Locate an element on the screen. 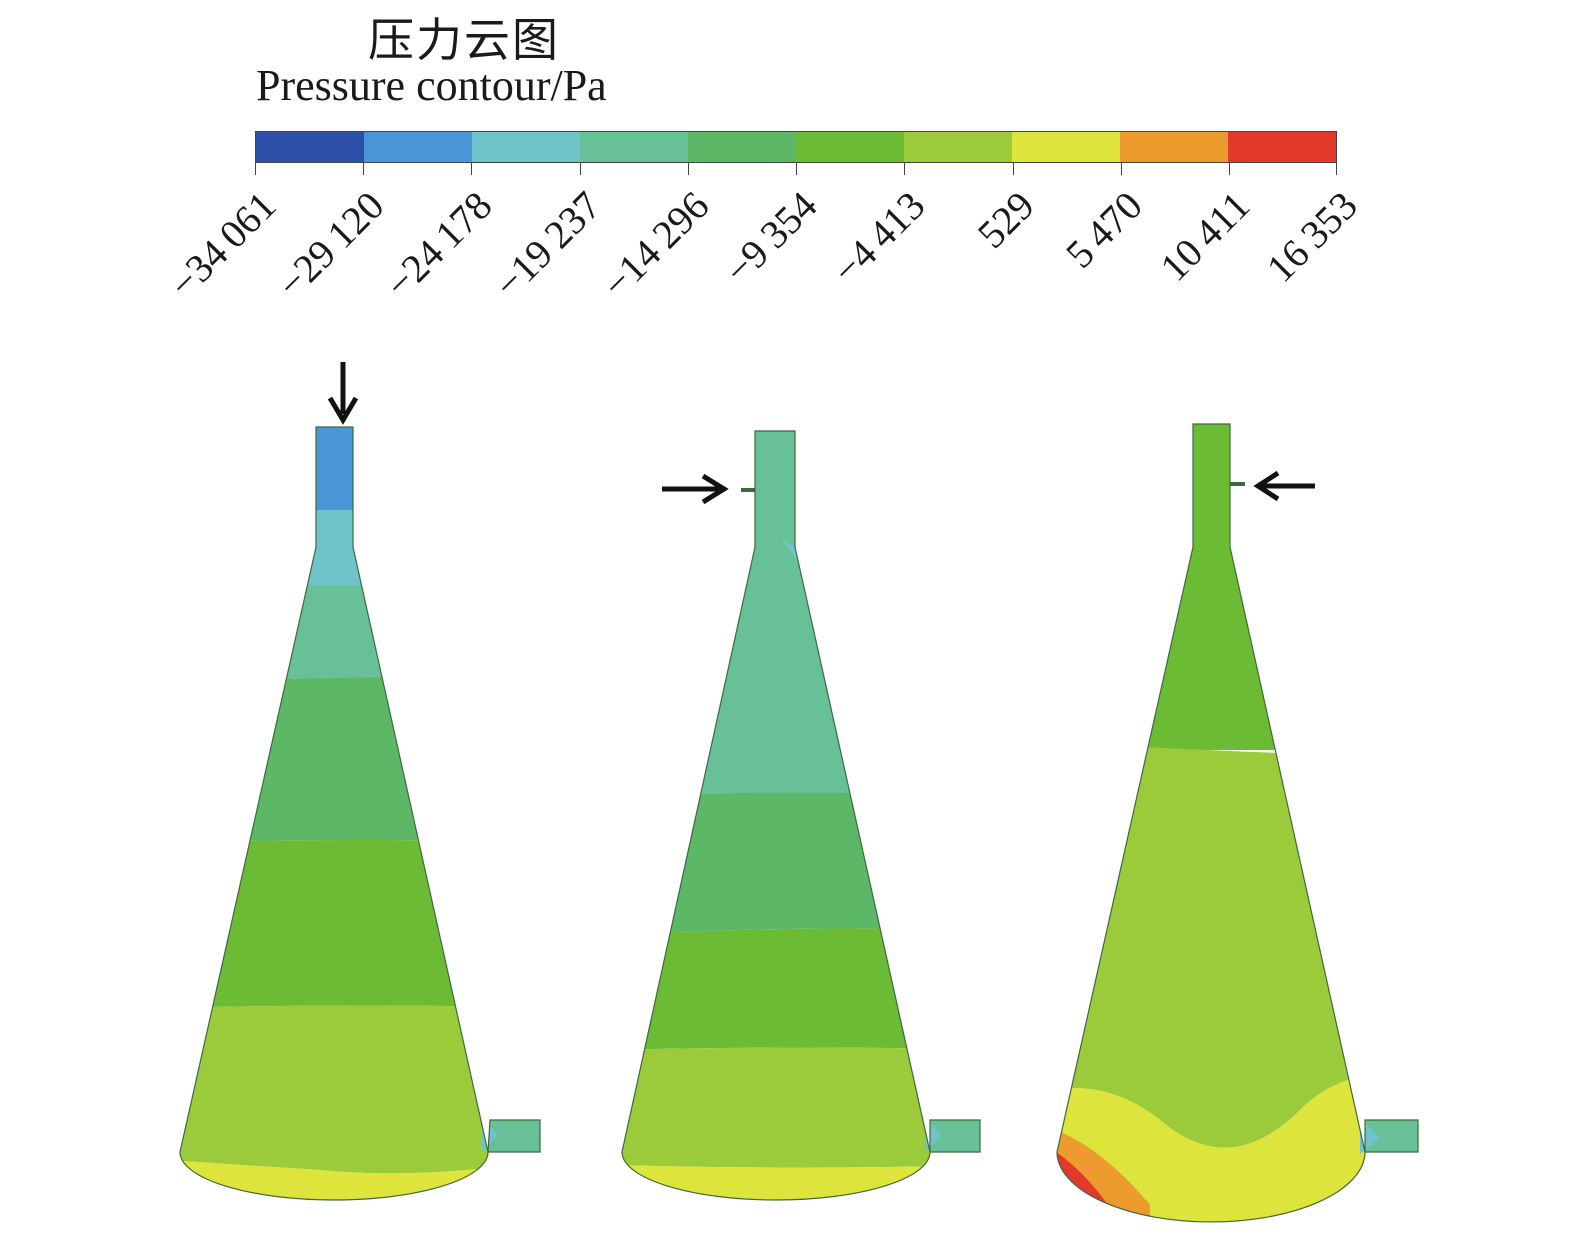 The height and width of the screenshot is (1247, 1575). right-contour is located at coordinates (1237, 823).